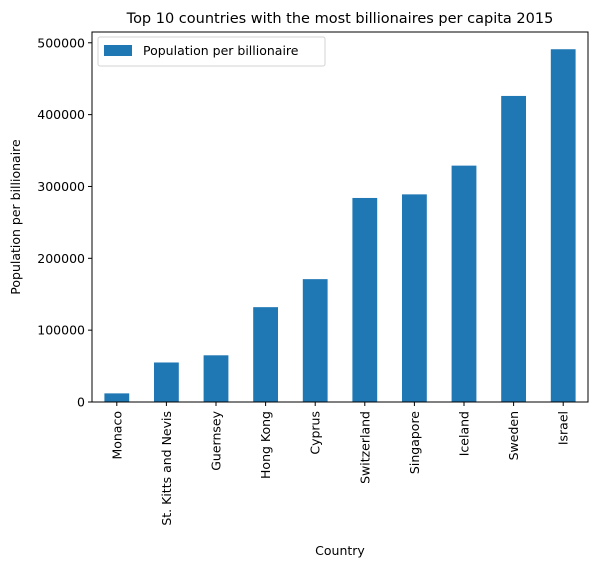 This screenshot has width=597, height=568. Describe the element at coordinates (513, 435) in the screenshot. I see `x-tick-label: Sweden` at that location.